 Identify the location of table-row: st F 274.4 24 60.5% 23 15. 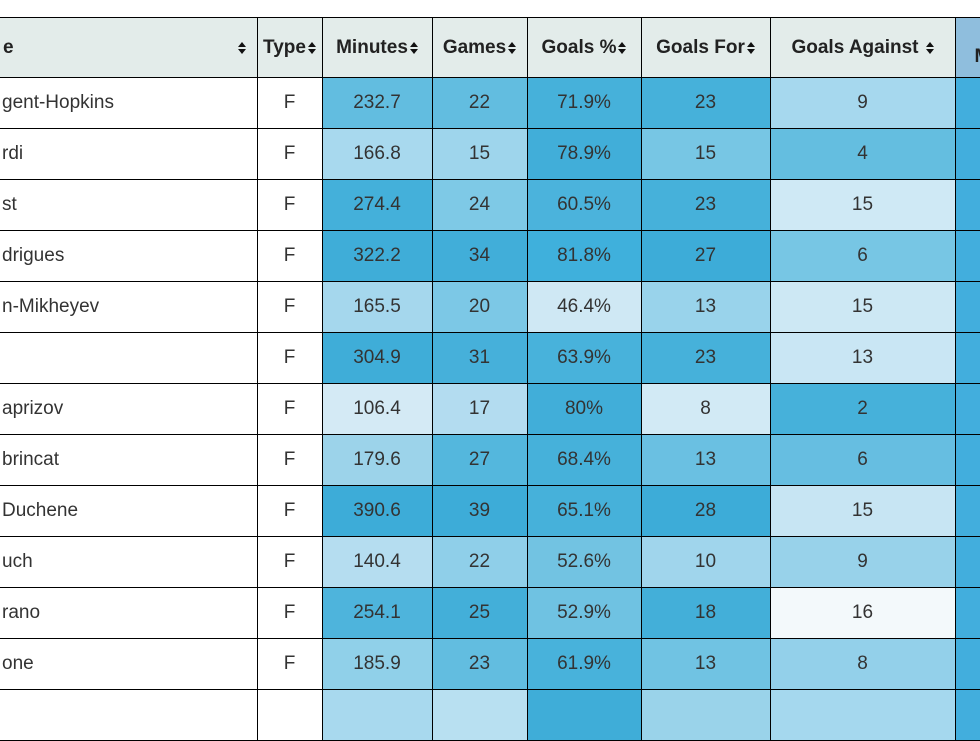
(490, 205).